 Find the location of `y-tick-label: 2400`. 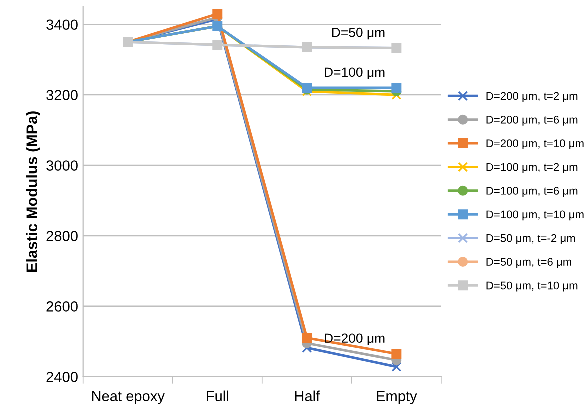

y-tick-label: 2400 is located at coordinates (62, 377).